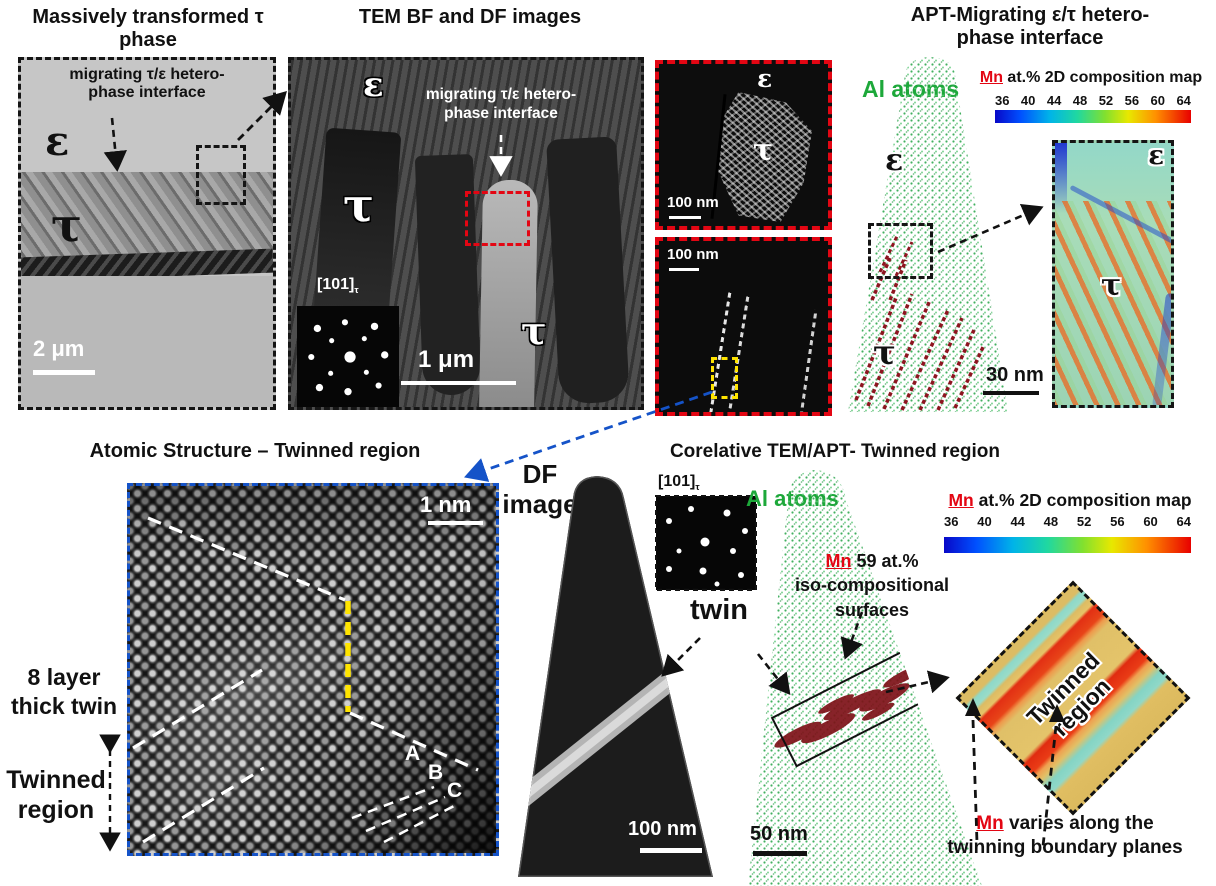 This screenshot has height=886, width=1216. I want to click on tau-label-2: τ, so click(534, 330).